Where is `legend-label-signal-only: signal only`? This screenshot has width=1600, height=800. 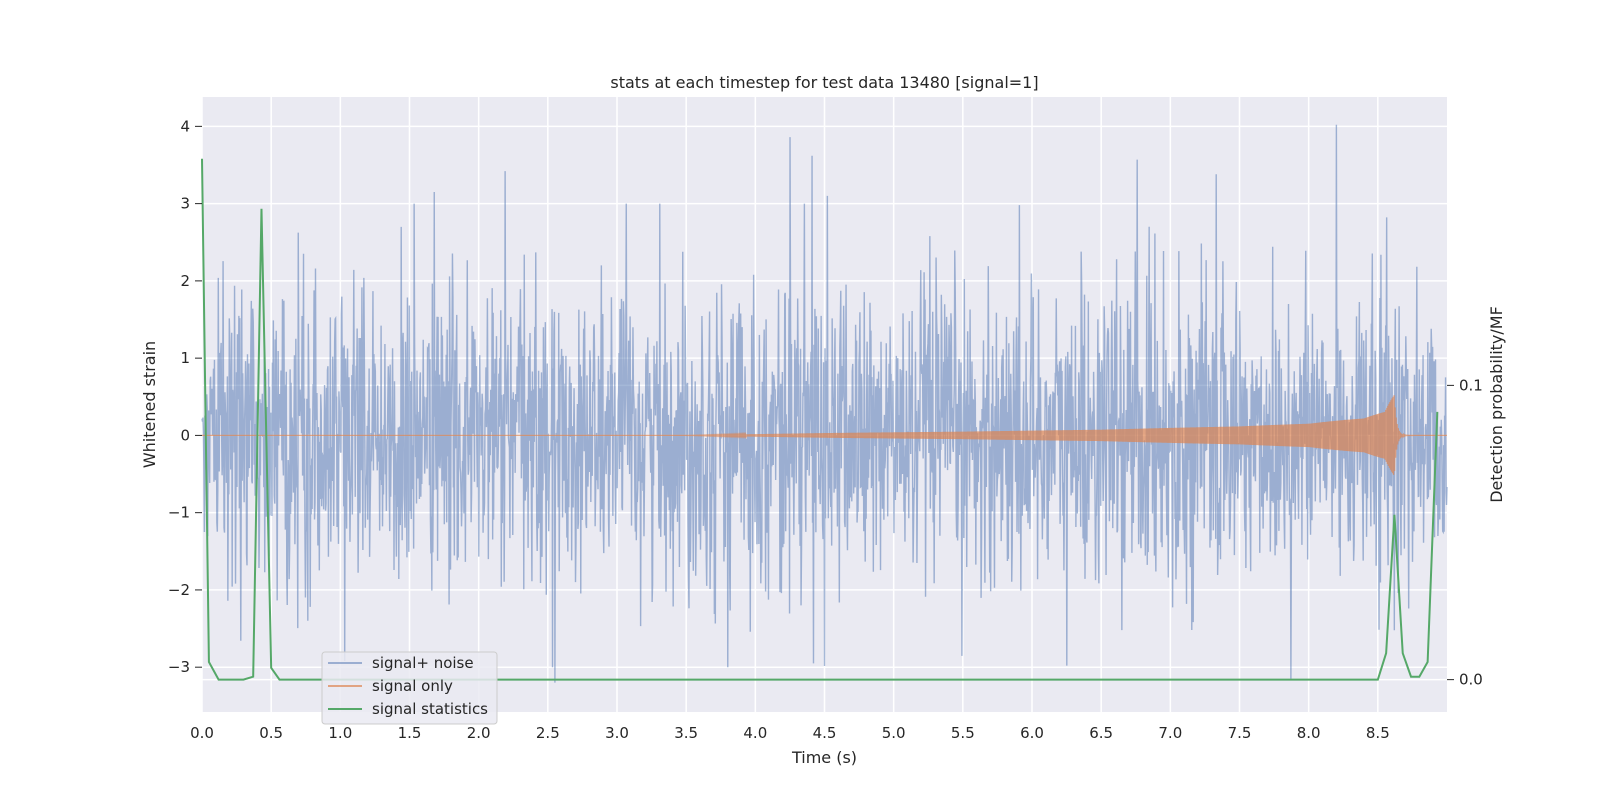 legend-label-signal-only: signal only is located at coordinates (412, 686).